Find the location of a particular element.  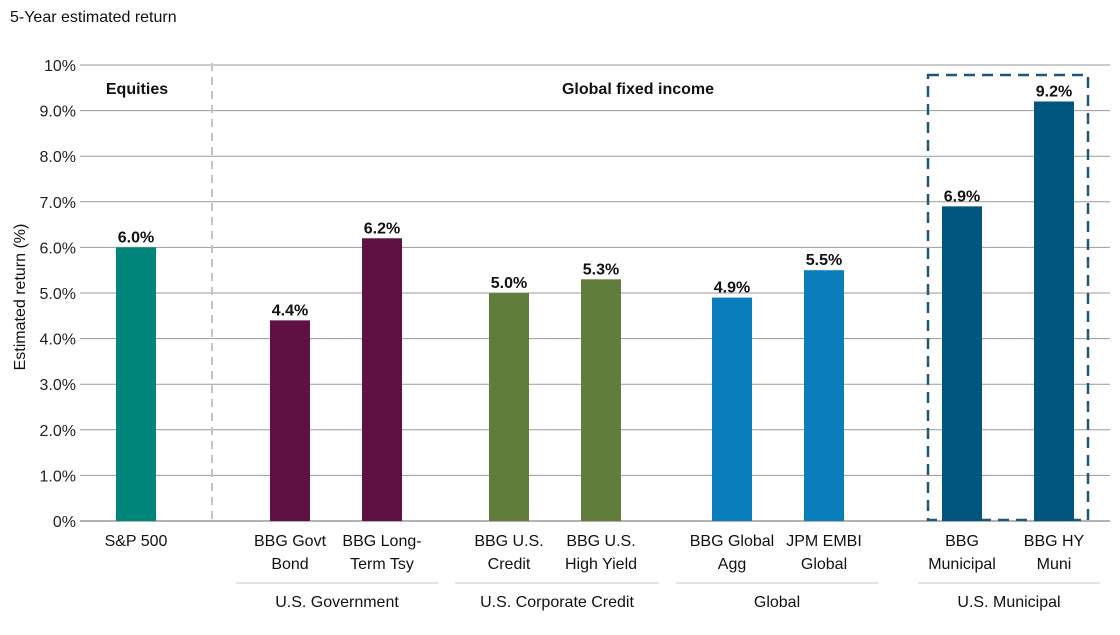

section-label: Global fixed income is located at coordinates (638, 89).